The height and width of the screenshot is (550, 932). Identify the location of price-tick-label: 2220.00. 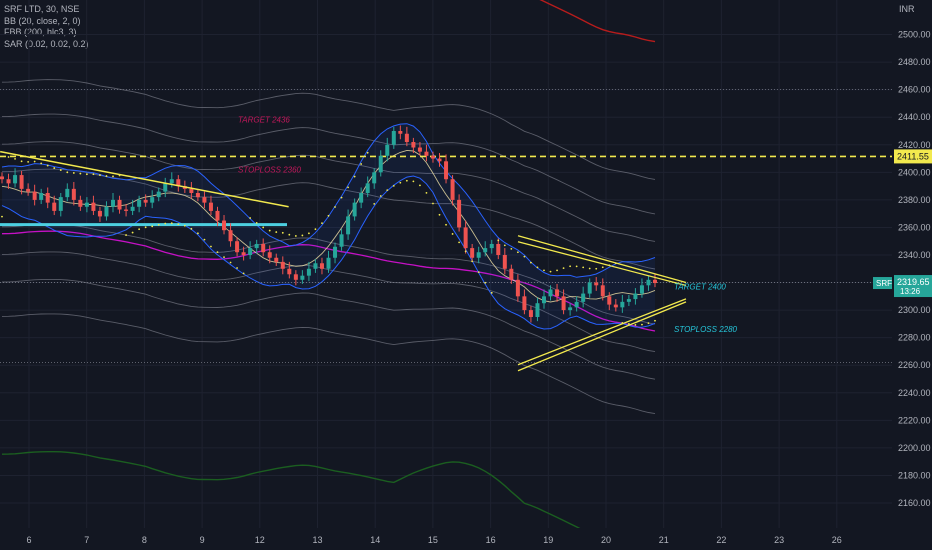
(914, 420).